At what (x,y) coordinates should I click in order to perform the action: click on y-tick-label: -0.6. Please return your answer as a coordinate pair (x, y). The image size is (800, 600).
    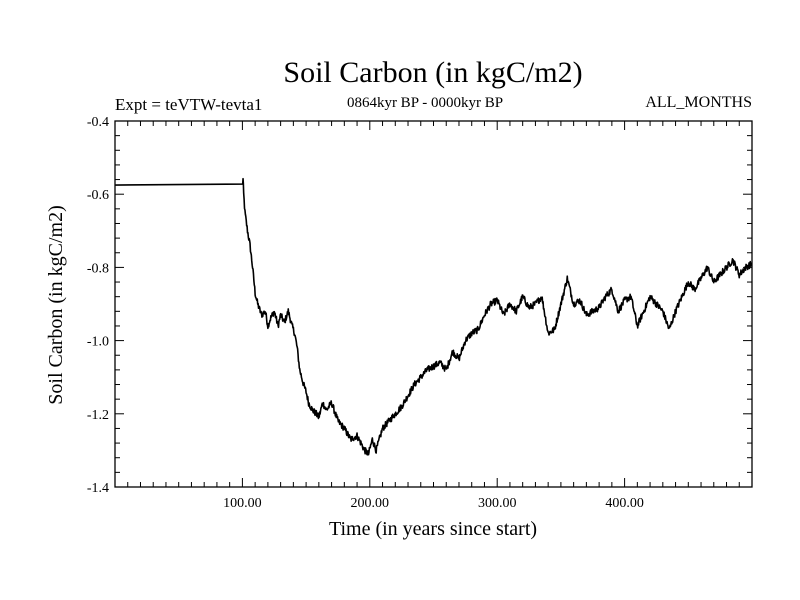
    Looking at the image, I should click on (98, 195).